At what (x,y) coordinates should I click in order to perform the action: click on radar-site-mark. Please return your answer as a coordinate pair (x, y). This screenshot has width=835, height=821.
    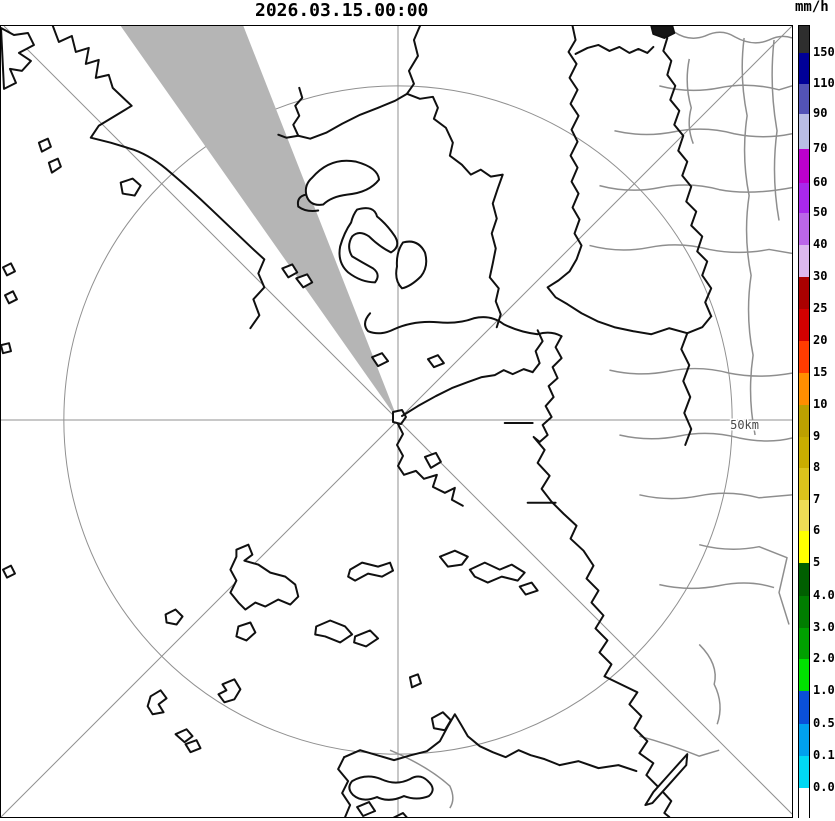
    Looking at the image, I should click on (399, 417).